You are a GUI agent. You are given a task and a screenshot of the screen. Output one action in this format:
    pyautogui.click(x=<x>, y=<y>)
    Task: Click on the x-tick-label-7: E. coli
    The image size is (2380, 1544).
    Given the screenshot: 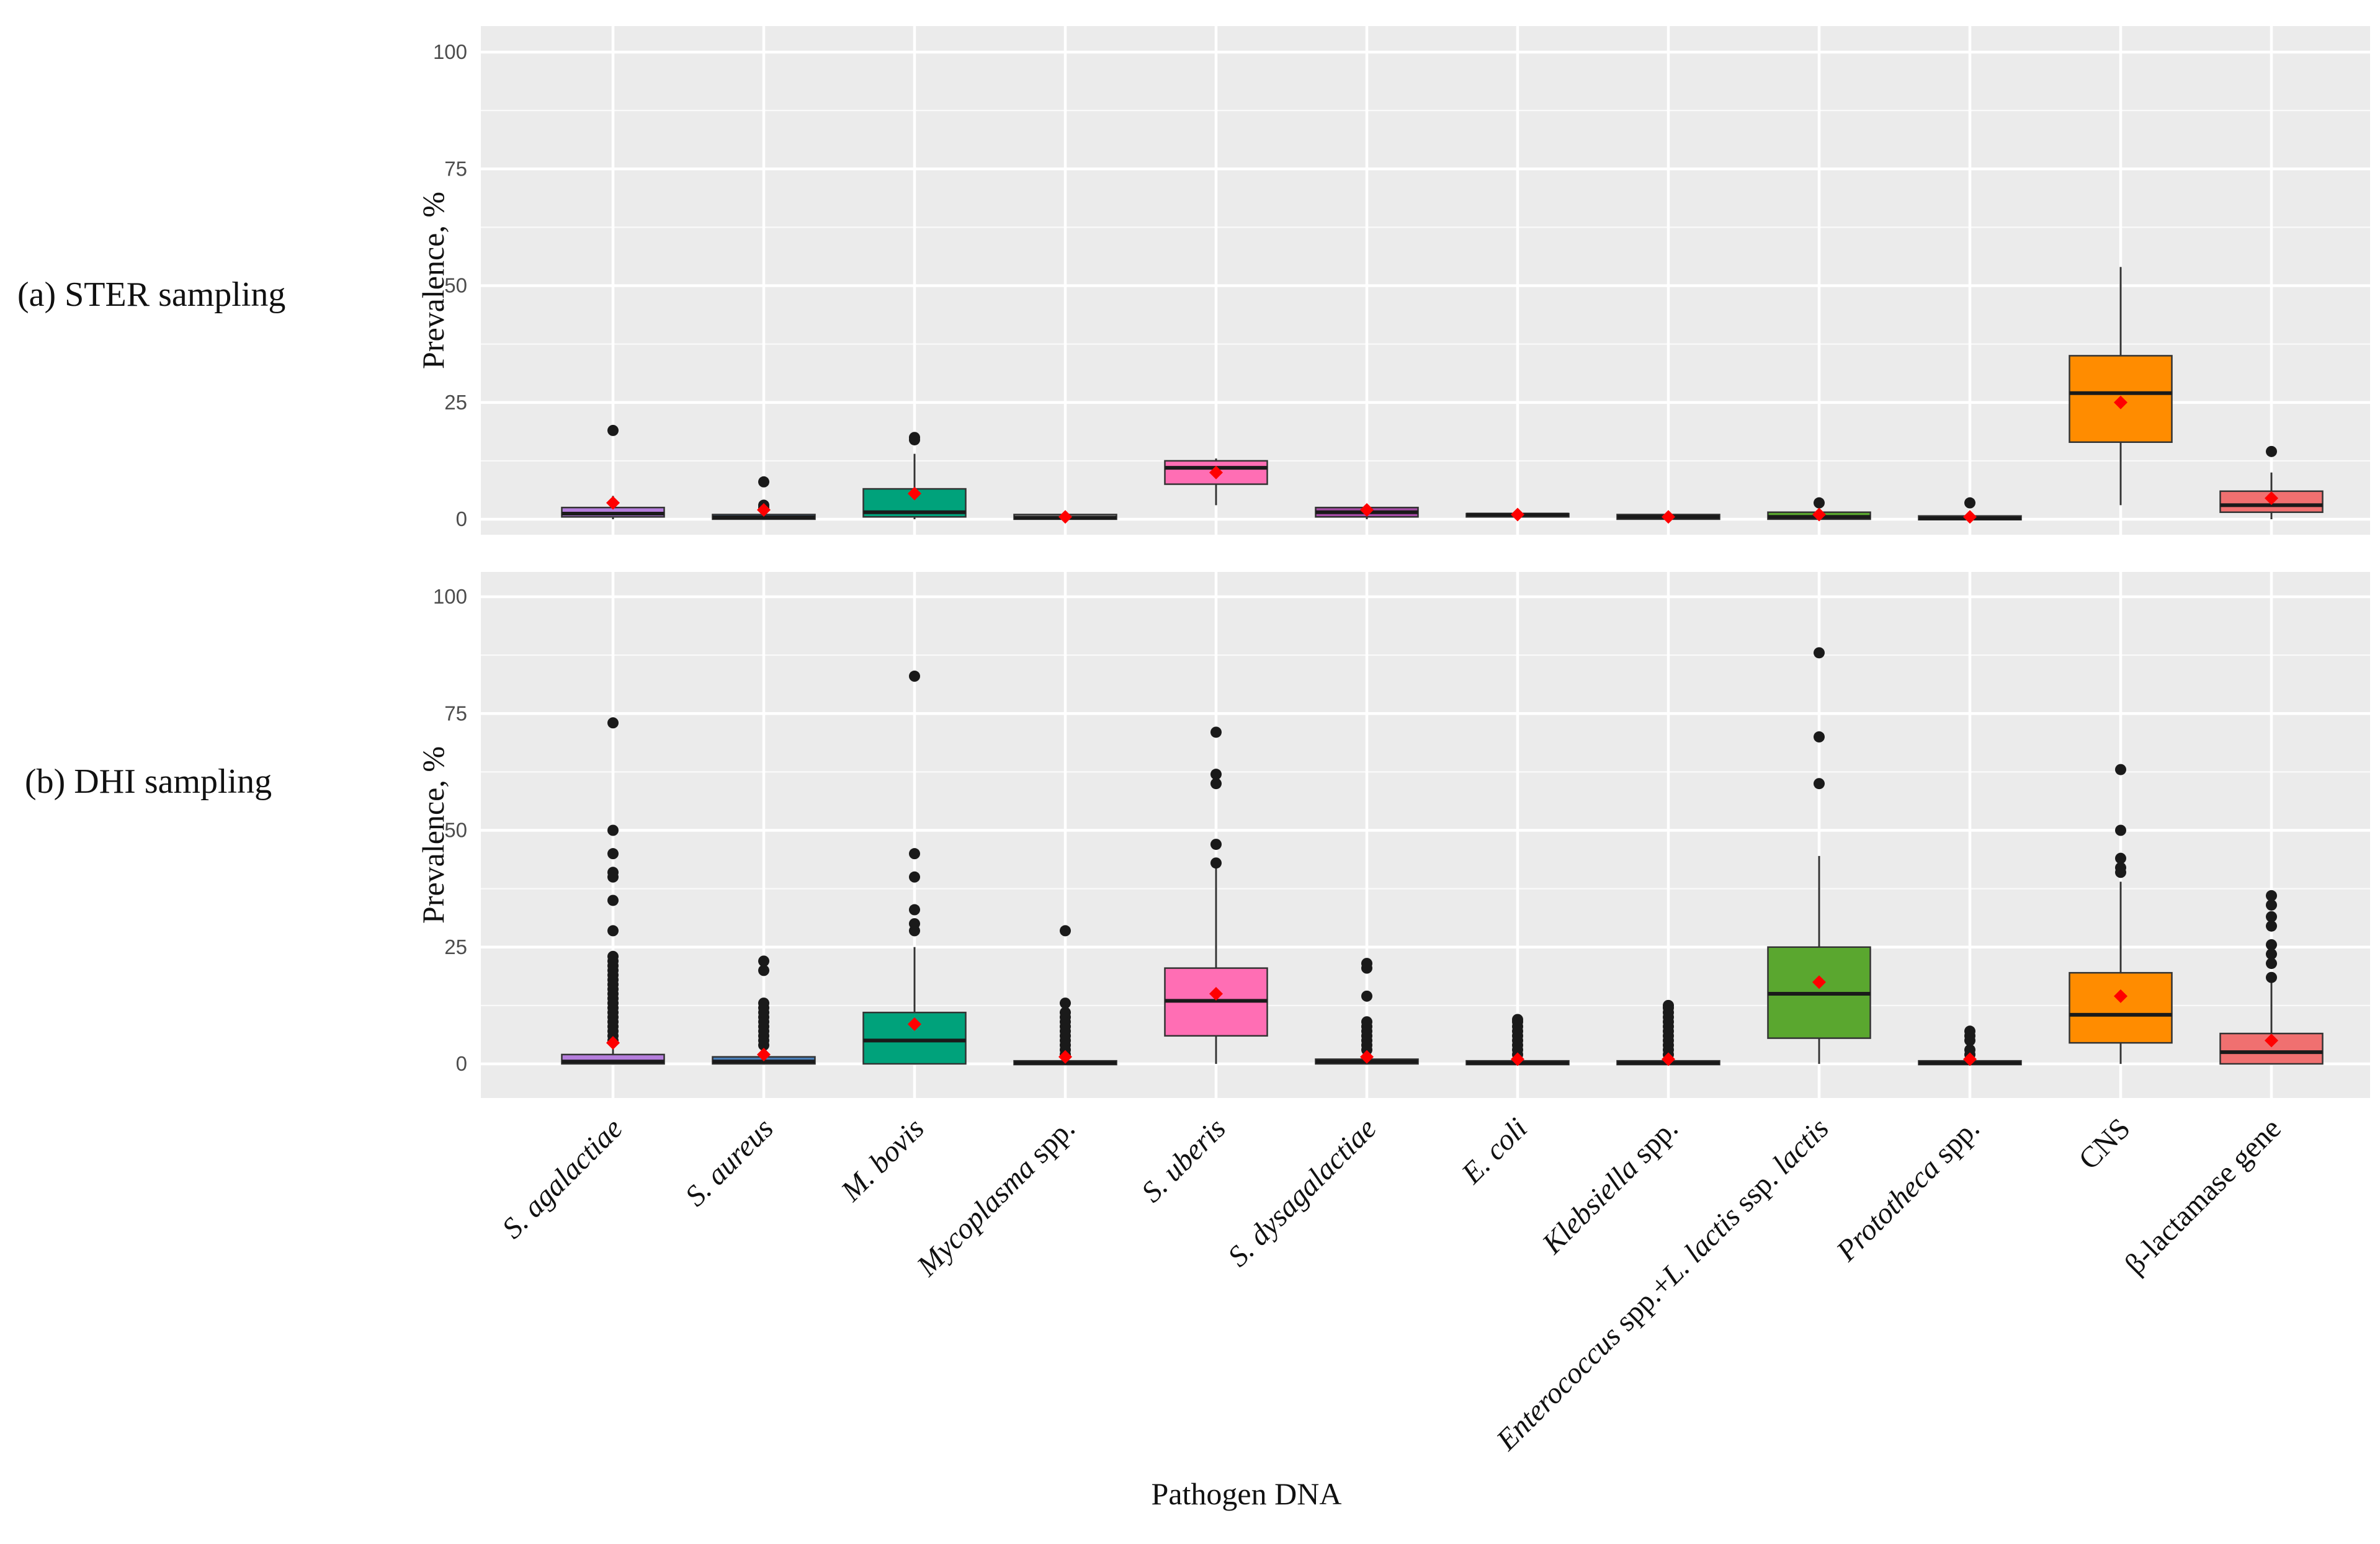 What is the action you would take?
    pyautogui.click(x=1495, y=1151)
    